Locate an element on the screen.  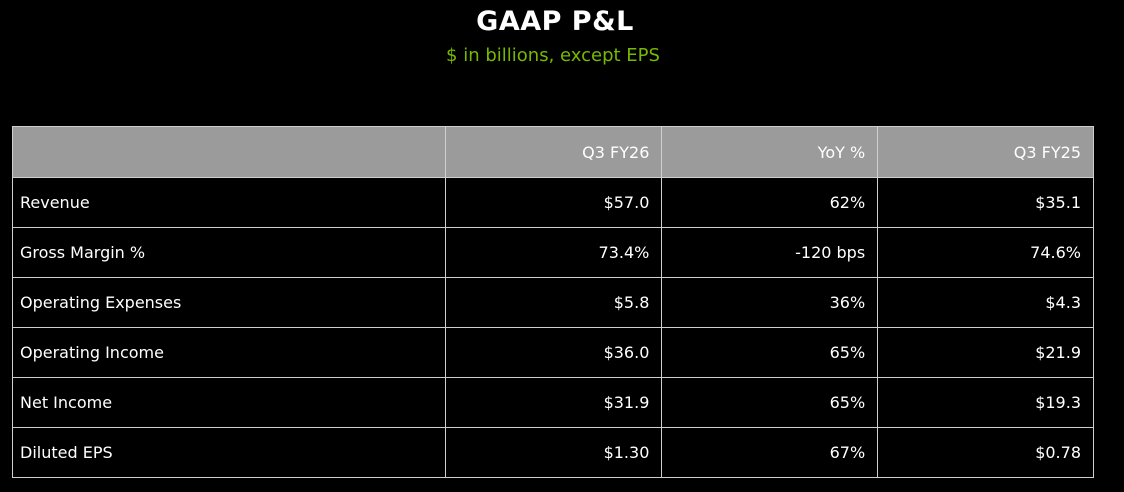
table-row: Net Income $31.9 65% $19.3 is located at coordinates (553, 402).